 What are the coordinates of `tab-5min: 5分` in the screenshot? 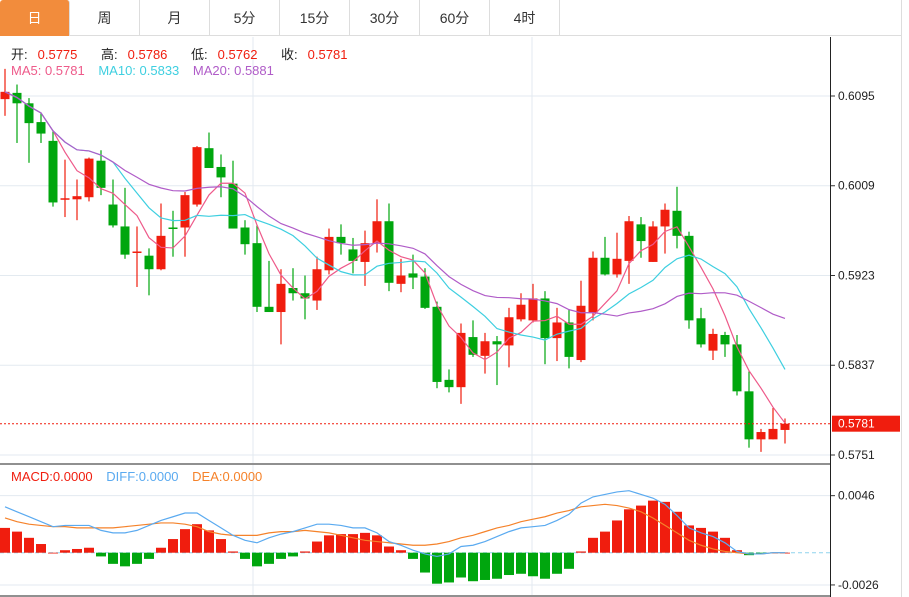 It's located at (245, 18).